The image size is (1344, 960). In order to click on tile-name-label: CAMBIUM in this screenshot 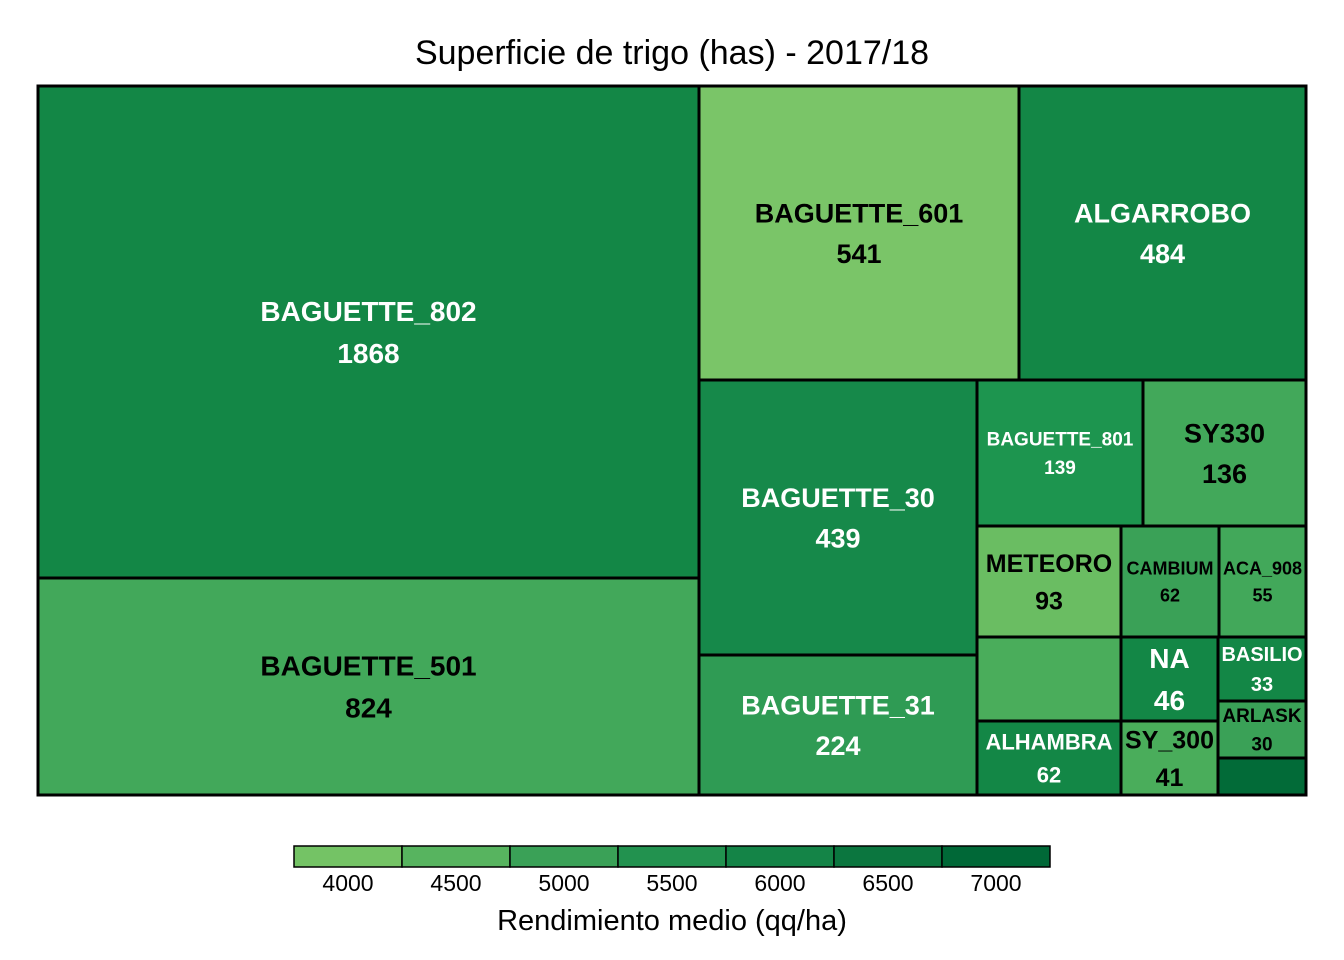, I will do `click(1170, 568)`.